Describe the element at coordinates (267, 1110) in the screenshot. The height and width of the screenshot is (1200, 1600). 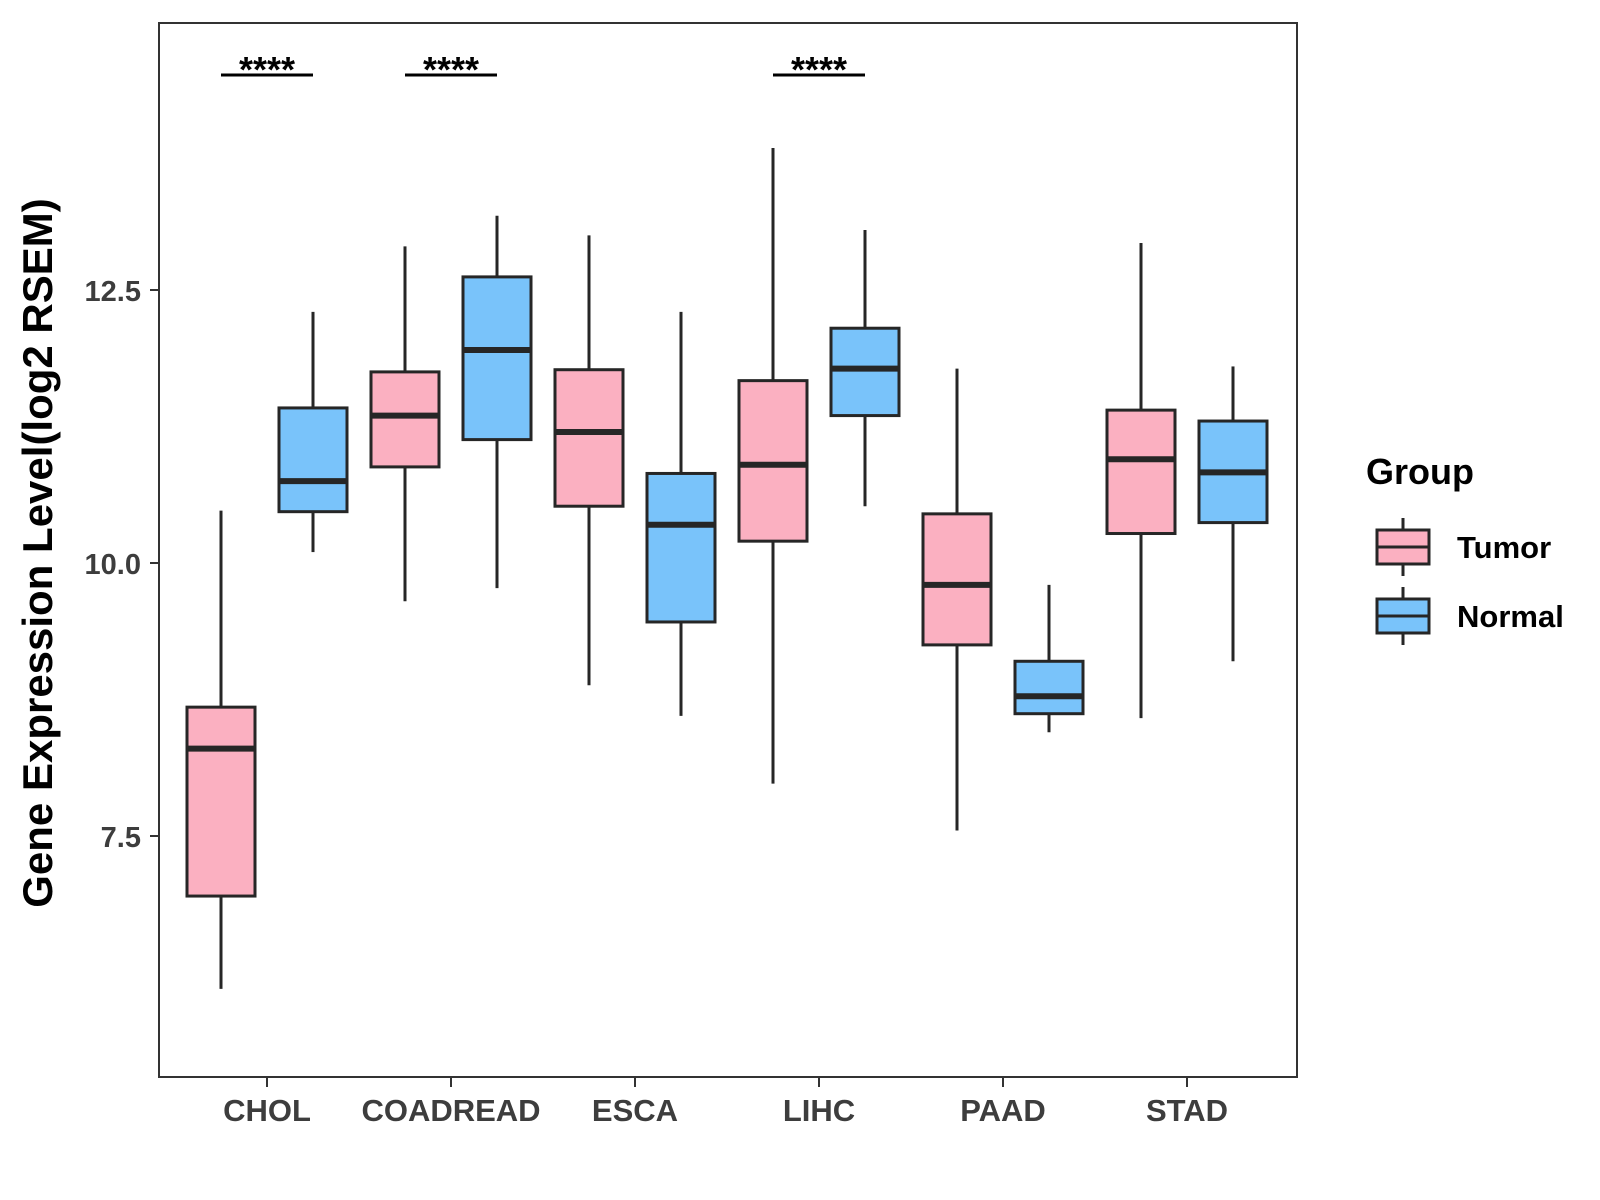
I see `x-tick-label-chol: CHOL` at that location.